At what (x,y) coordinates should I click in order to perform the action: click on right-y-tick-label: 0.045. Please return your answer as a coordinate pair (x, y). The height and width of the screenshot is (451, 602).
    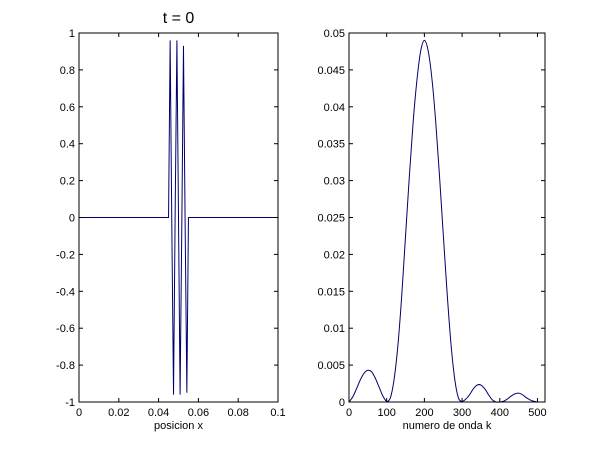
    Looking at the image, I should click on (331, 71).